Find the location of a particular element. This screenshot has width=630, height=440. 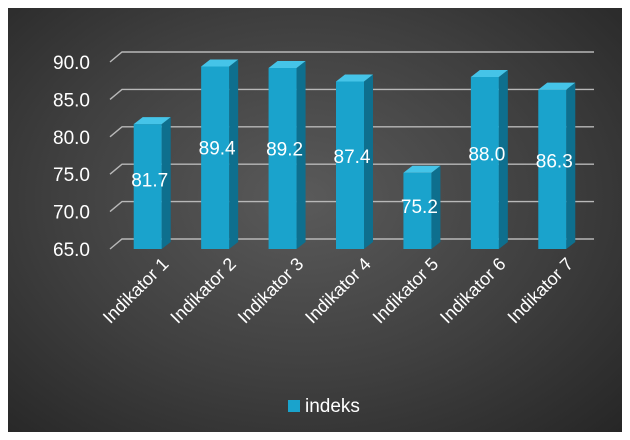

y-axis-ticks: 65.0 70.0 75.0 80.0 85.0 90.0 is located at coordinates (71, 157).